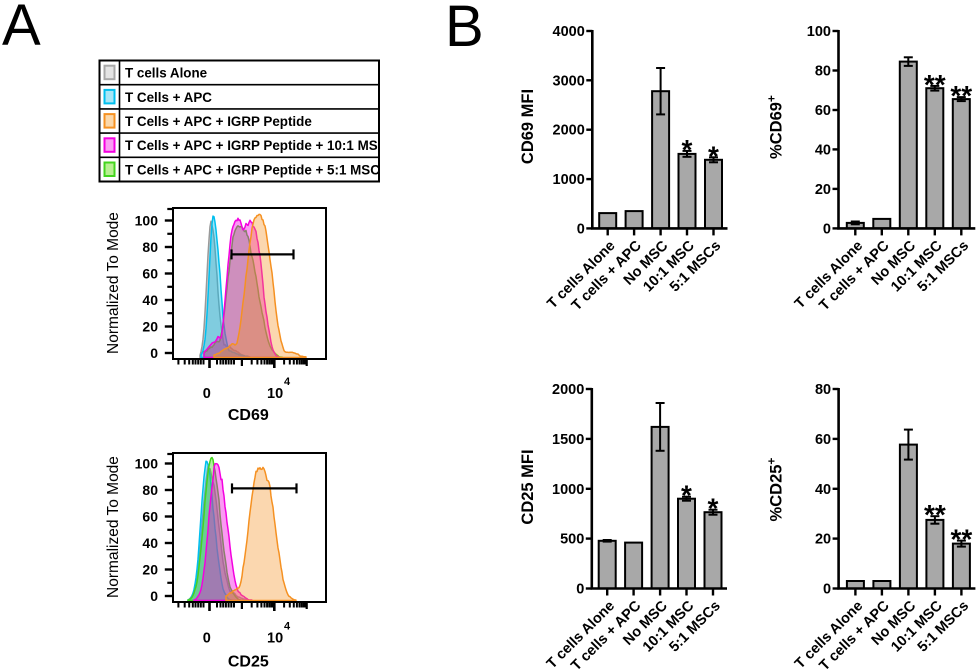 Image resolution: width=976 pixels, height=672 pixels. Describe the element at coordinates (252, 169) in the screenshot. I see `svg-text:T Cells + APC + IGRP Peptide +: T Cells + APC + IGRP Peptide + 5:1 MSC` at that location.